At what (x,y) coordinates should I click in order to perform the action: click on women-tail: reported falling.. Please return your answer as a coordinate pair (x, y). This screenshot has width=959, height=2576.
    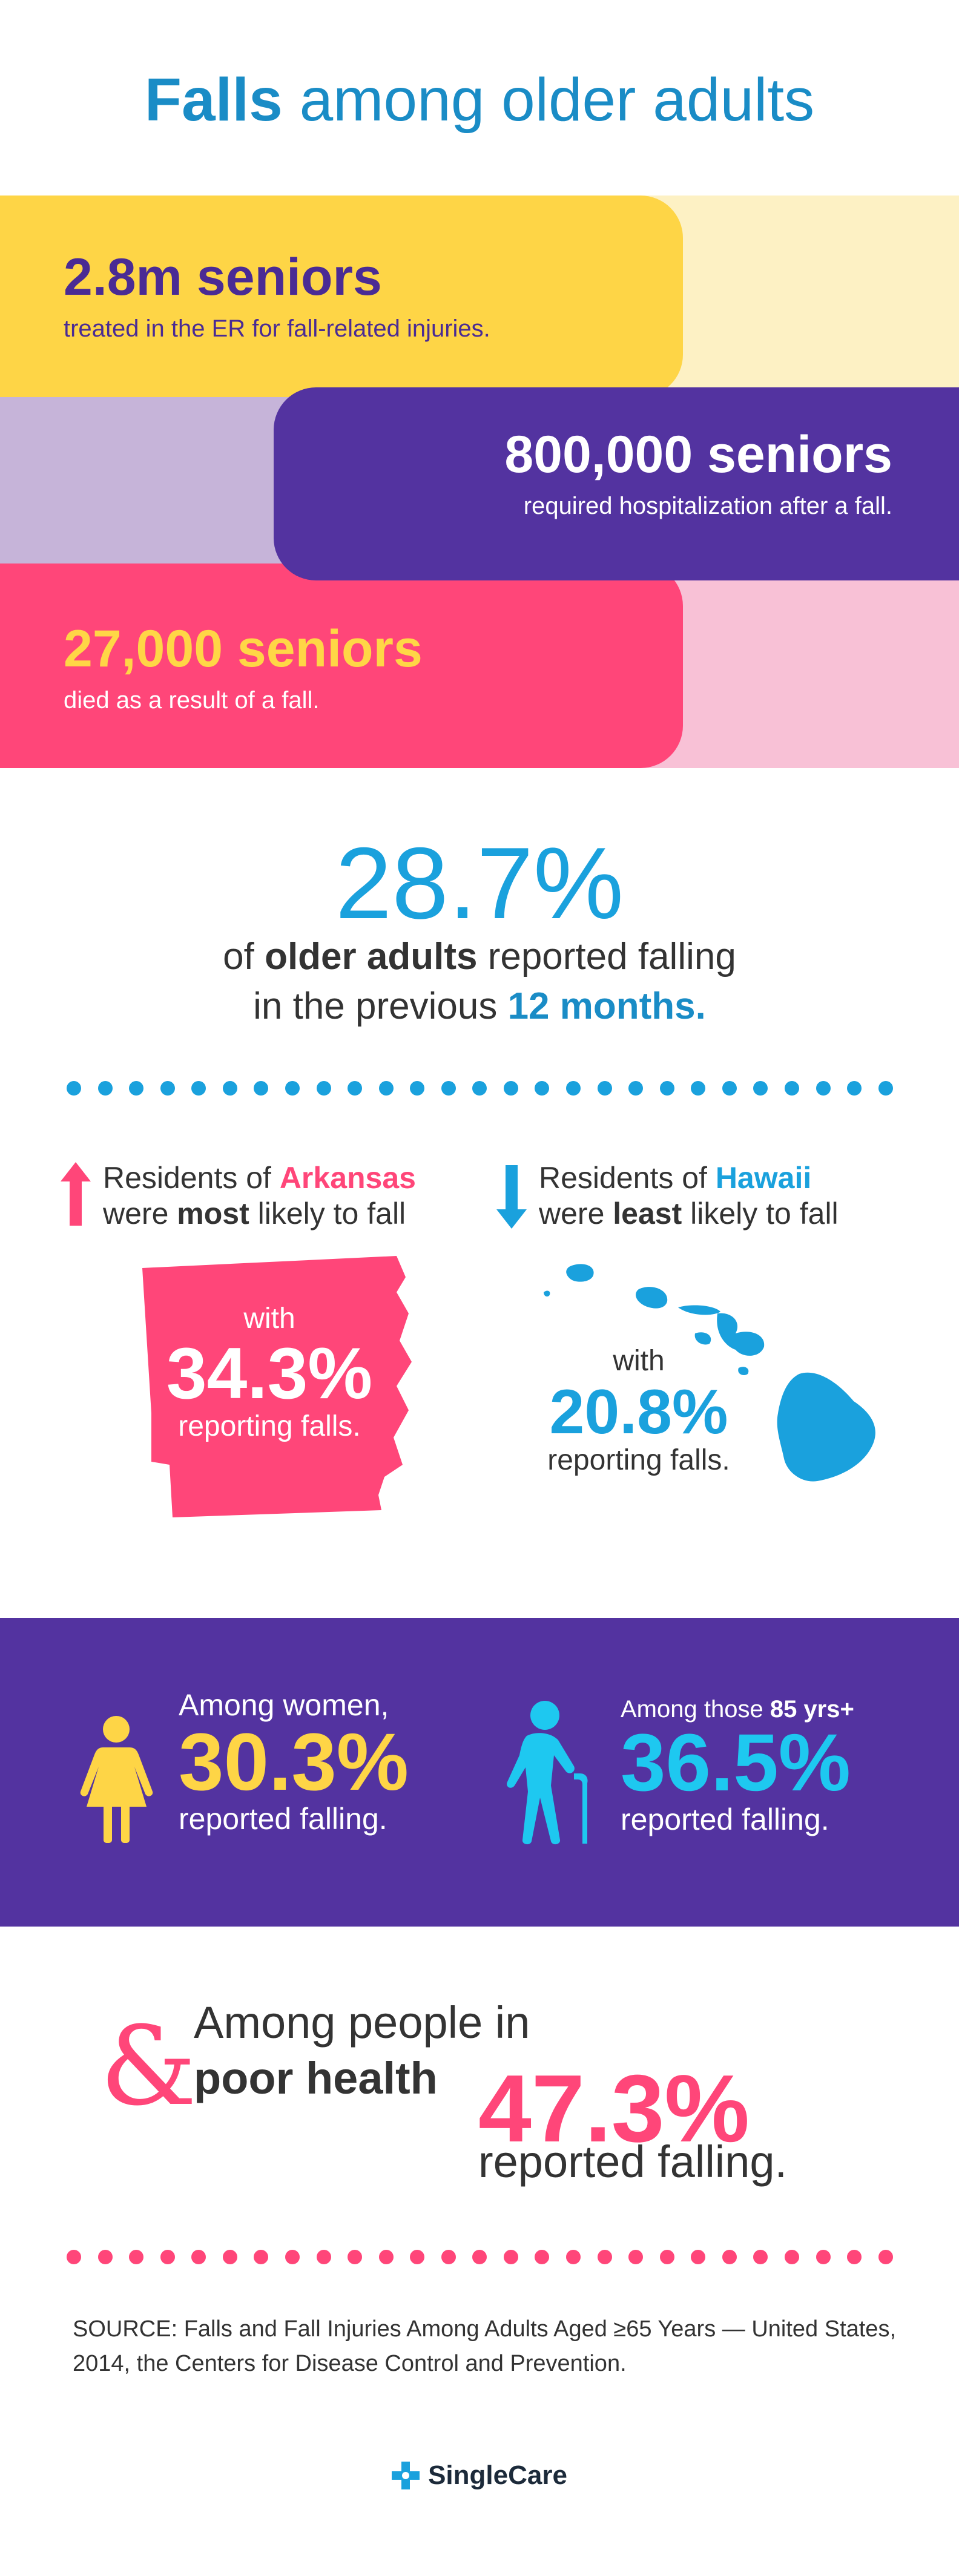
    Looking at the image, I should click on (283, 1819).